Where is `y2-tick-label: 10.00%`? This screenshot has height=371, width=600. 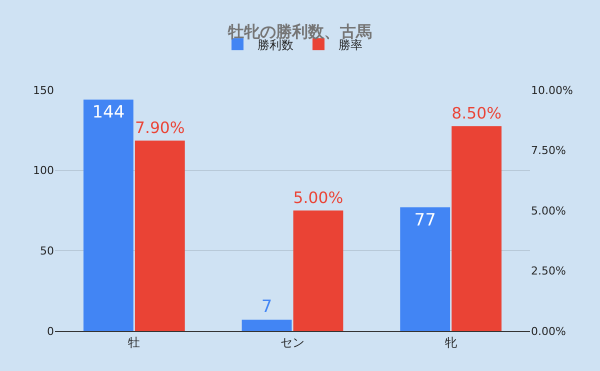 y2-tick-label: 10.00% is located at coordinates (552, 90).